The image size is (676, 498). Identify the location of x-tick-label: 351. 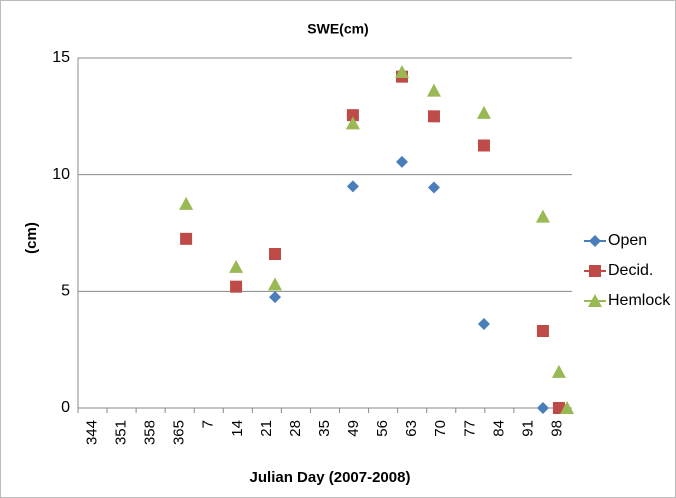
(121, 432).